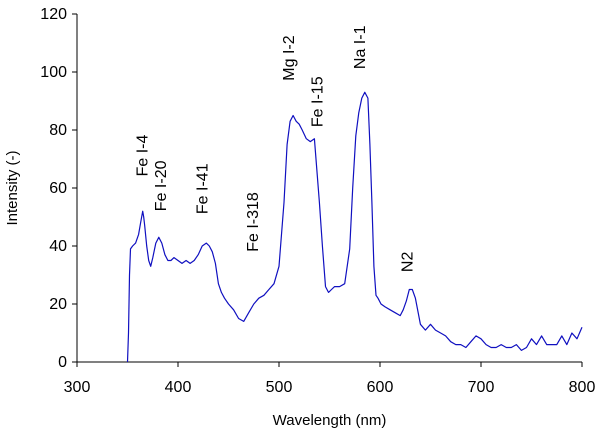 Image resolution: width=600 pixels, height=433 pixels. I want to click on x-tick-label: 400, so click(178, 387).